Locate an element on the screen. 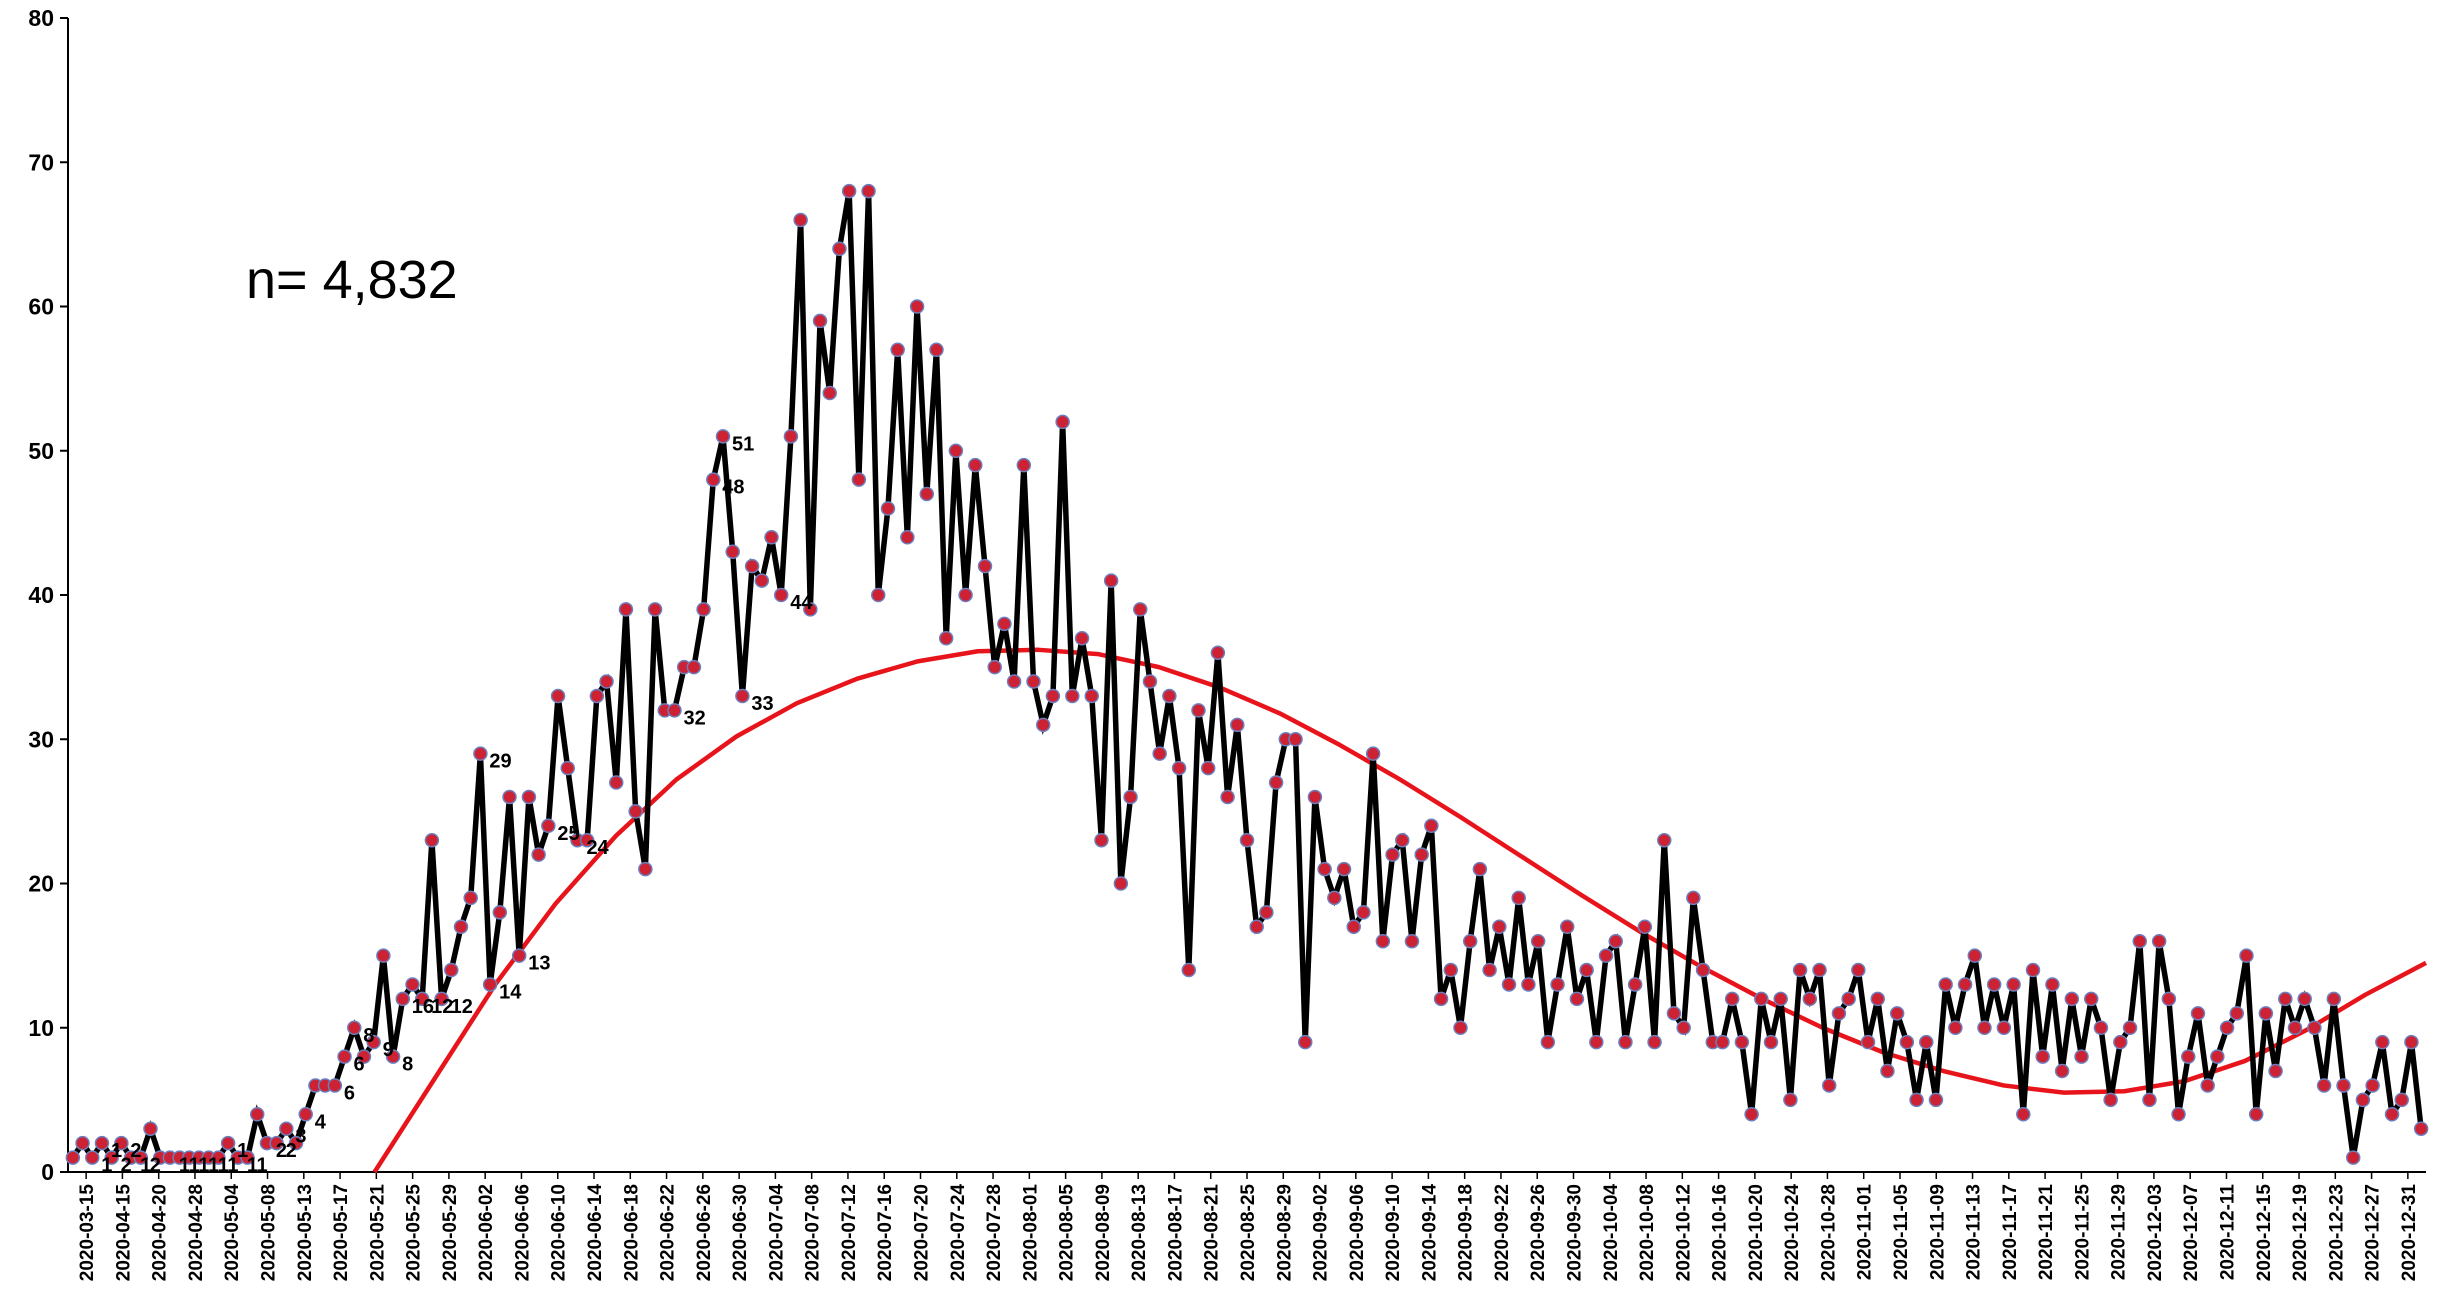 The height and width of the screenshot is (1315, 2444). data-label: 44 is located at coordinates (801, 603).